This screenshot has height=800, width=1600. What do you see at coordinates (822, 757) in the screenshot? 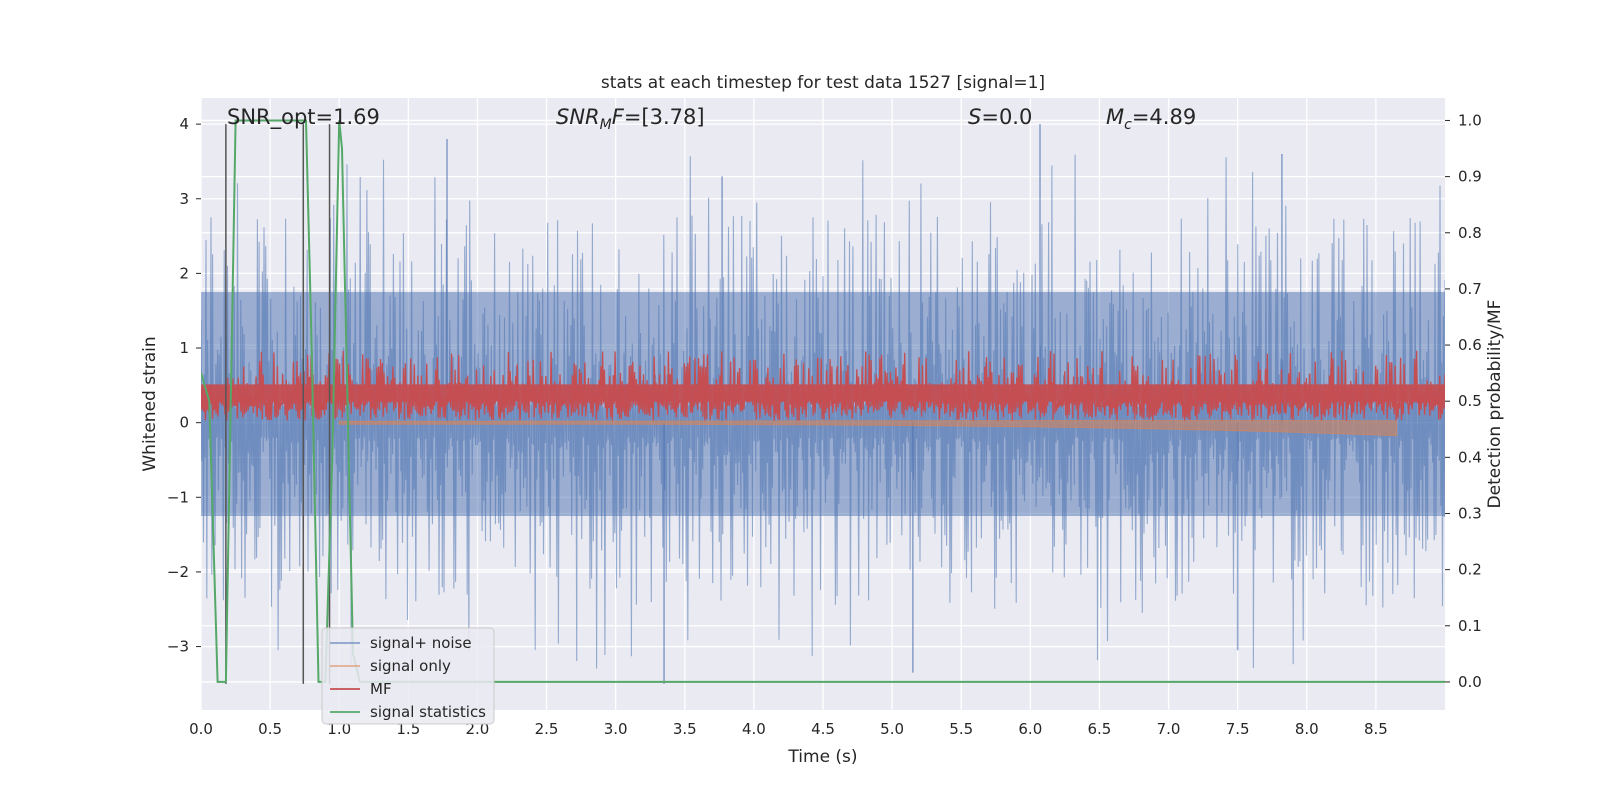
I see `x-axis-label: Time (s)` at bounding box center [822, 757].